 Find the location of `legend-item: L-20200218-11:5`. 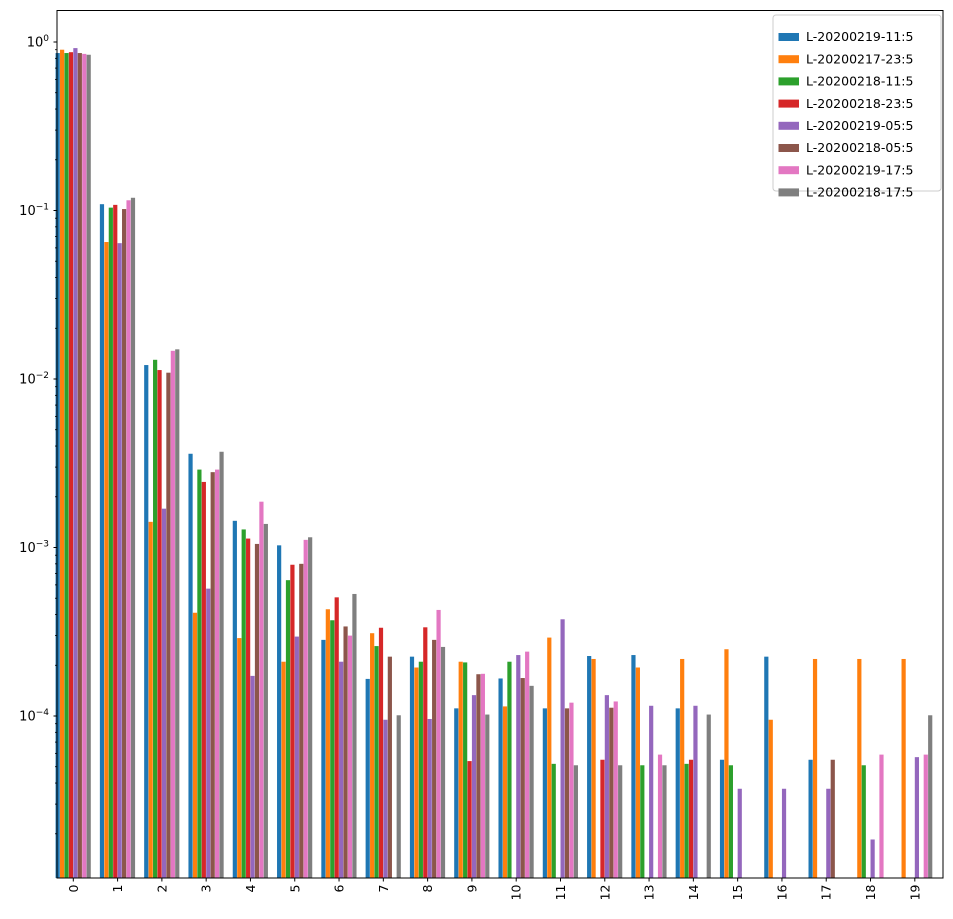

legend-item: L-20200218-11:5 is located at coordinates (845, 81).